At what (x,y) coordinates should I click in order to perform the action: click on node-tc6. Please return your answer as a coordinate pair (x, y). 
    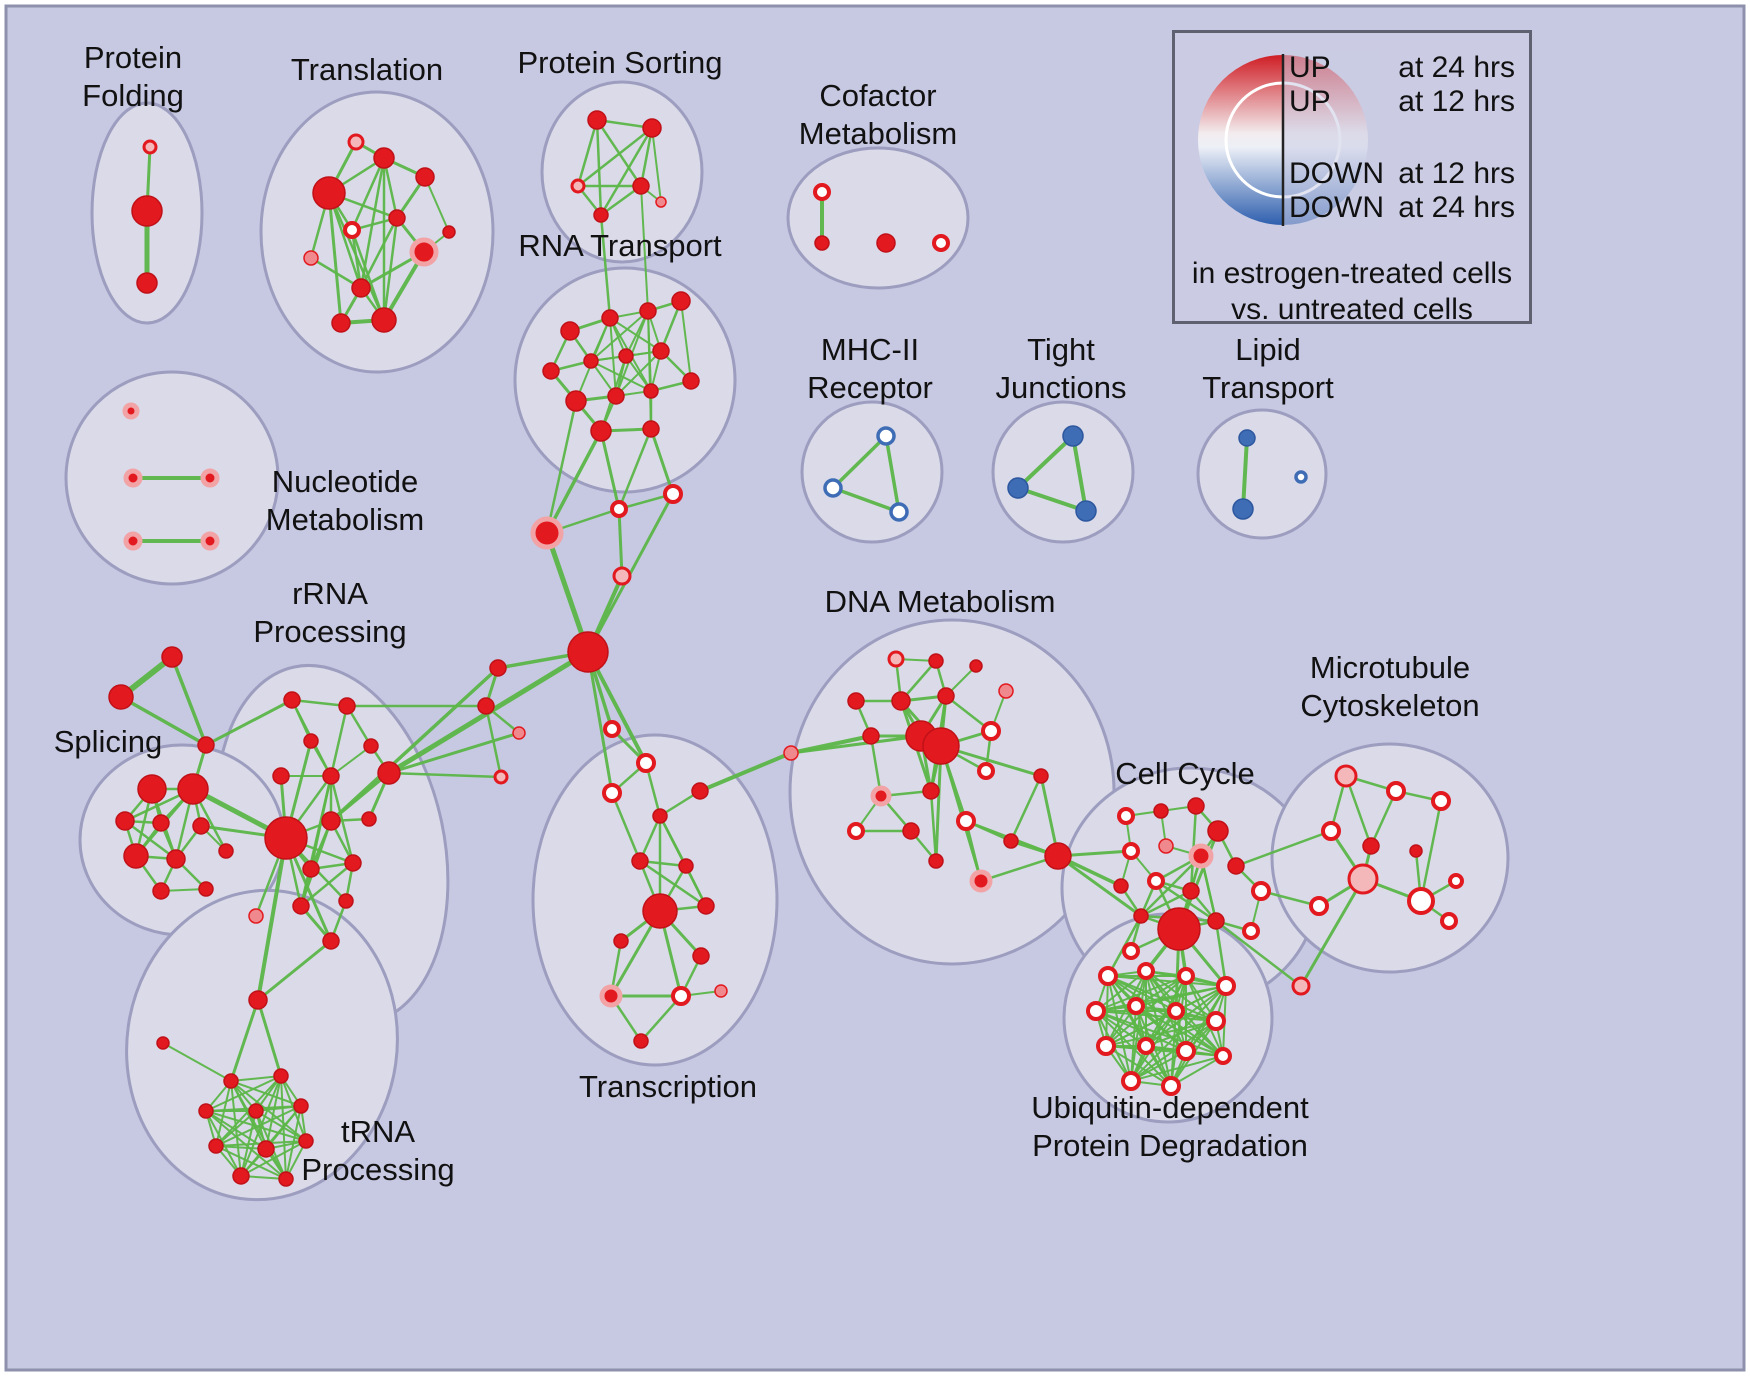
    Looking at the image, I should click on (686, 866).